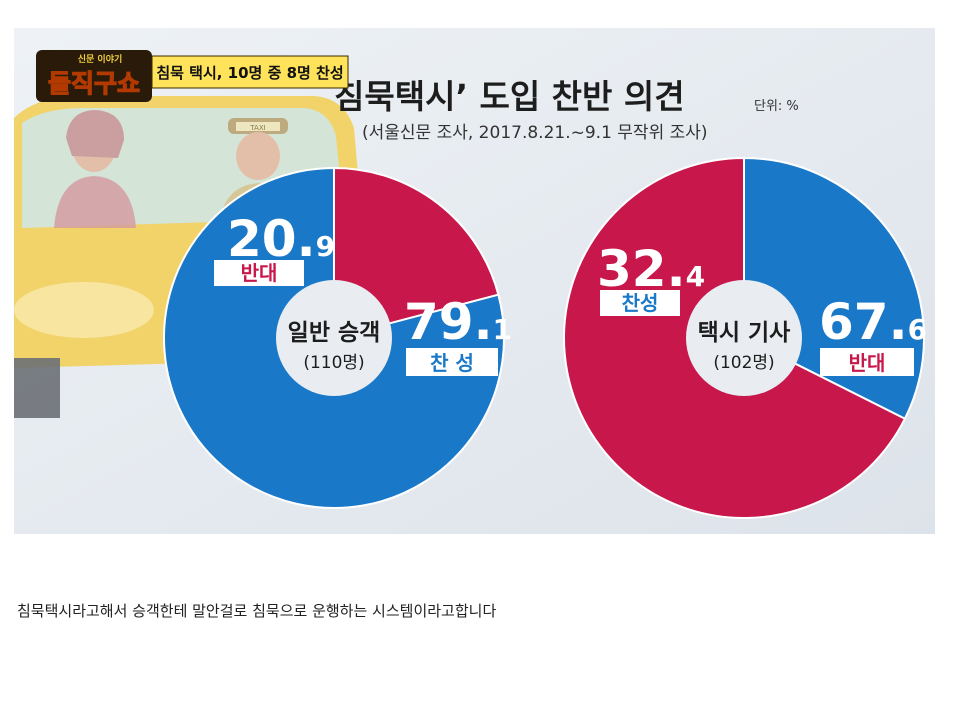 The height and width of the screenshot is (705, 979). Describe the element at coordinates (95, 169) in the screenshot. I see `passenger-figure` at that location.